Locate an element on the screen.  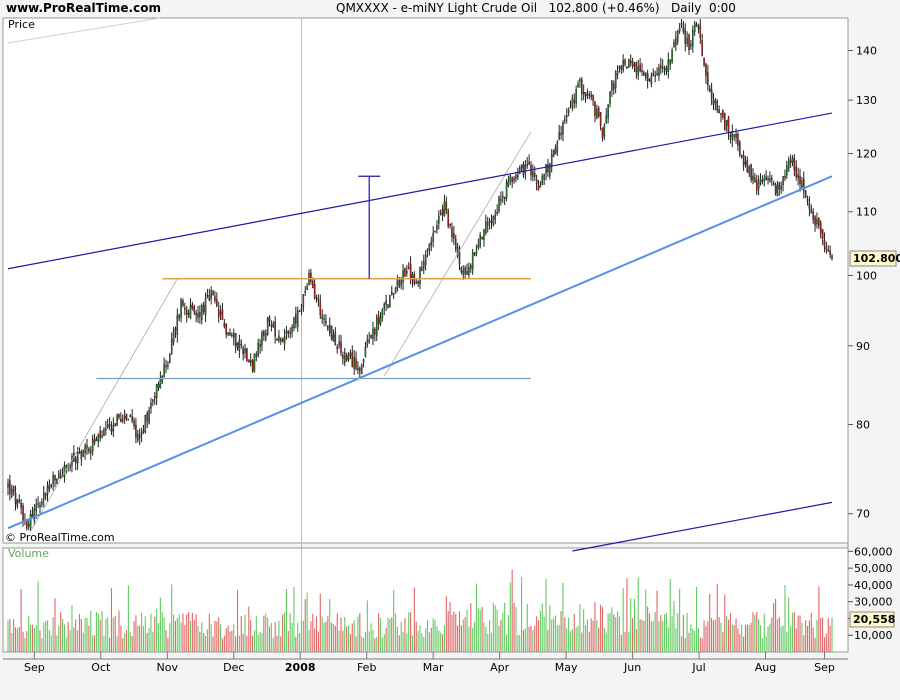
price-tick-label: 110 is located at coordinates (866, 212).